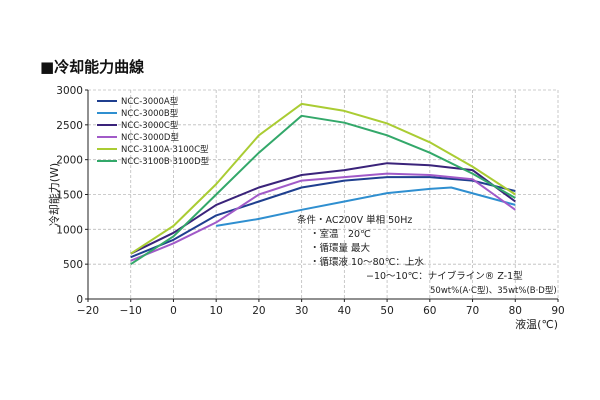 The width and height of the screenshot is (600, 400). What do you see at coordinates (354, 220) in the screenshot?
I see `annotation-line: 条件・AC200V 単相 50Hz` at bounding box center [354, 220].